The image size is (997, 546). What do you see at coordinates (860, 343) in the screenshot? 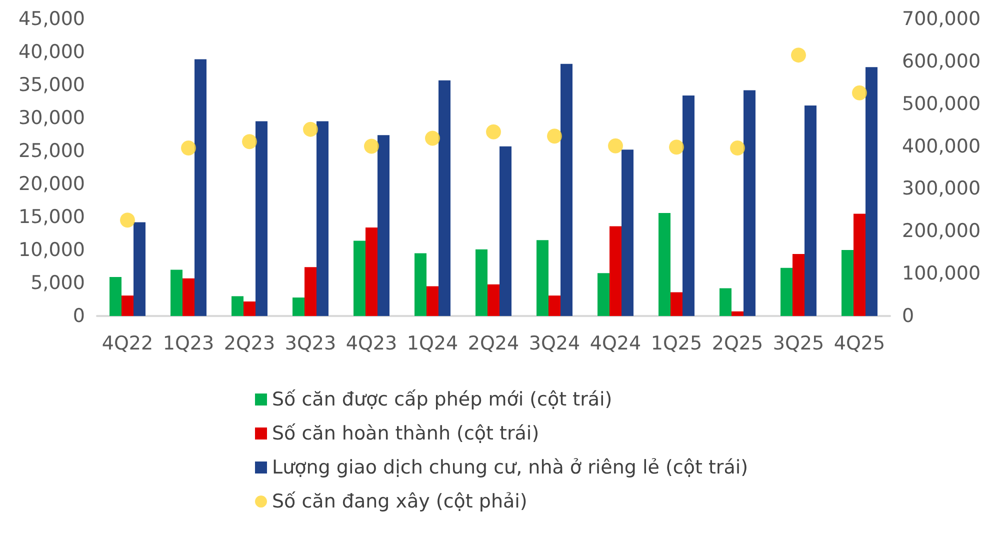
I see `x-tick-label: 4Q25` at bounding box center [860, 343].